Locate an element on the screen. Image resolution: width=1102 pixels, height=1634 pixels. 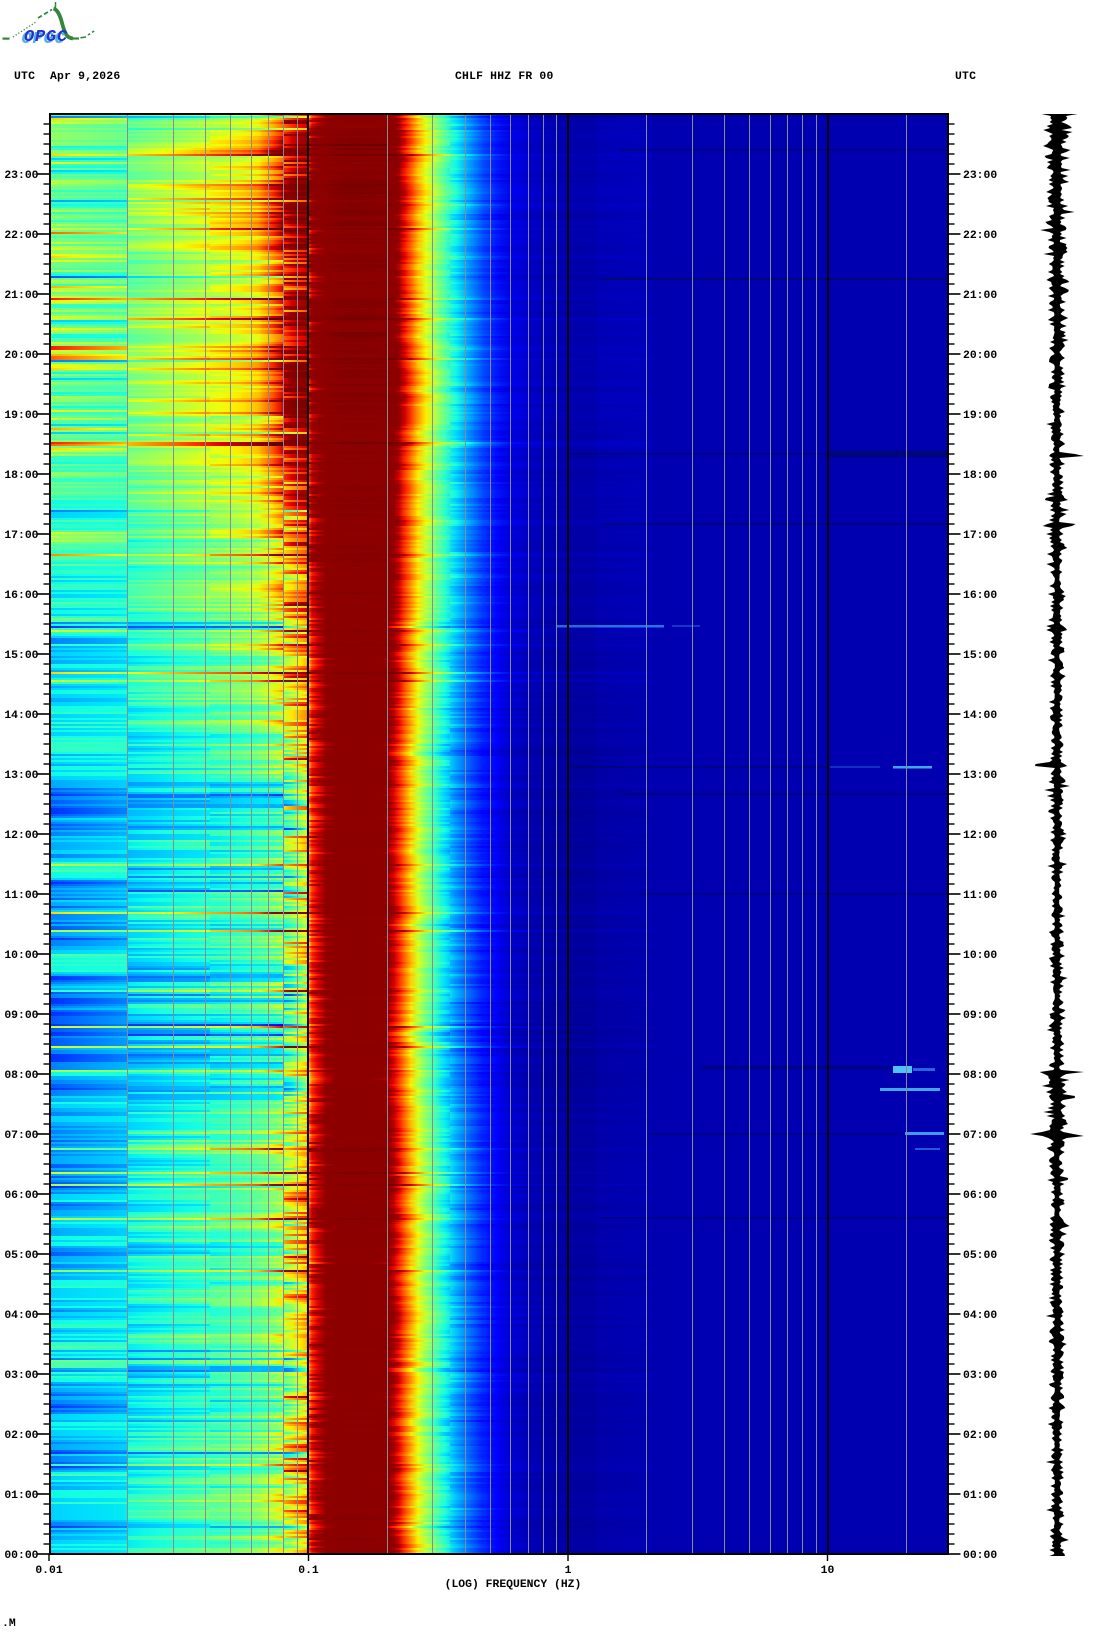
svg-text: 0.01 is located at coordinates (49, 1571).